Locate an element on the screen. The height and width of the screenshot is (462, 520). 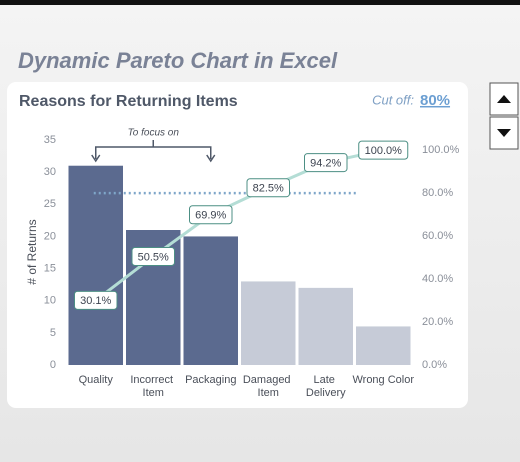
down-arrow is located at coordinates (504, 133).